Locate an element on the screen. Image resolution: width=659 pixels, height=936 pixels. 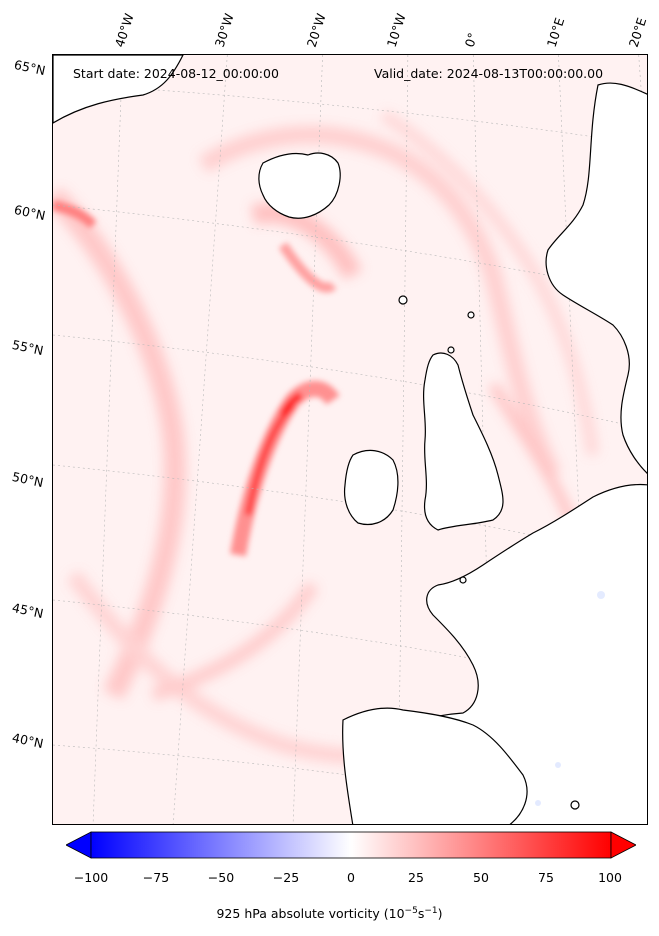
lon-label-40w: 40°W is located at coordinates (124, 30).